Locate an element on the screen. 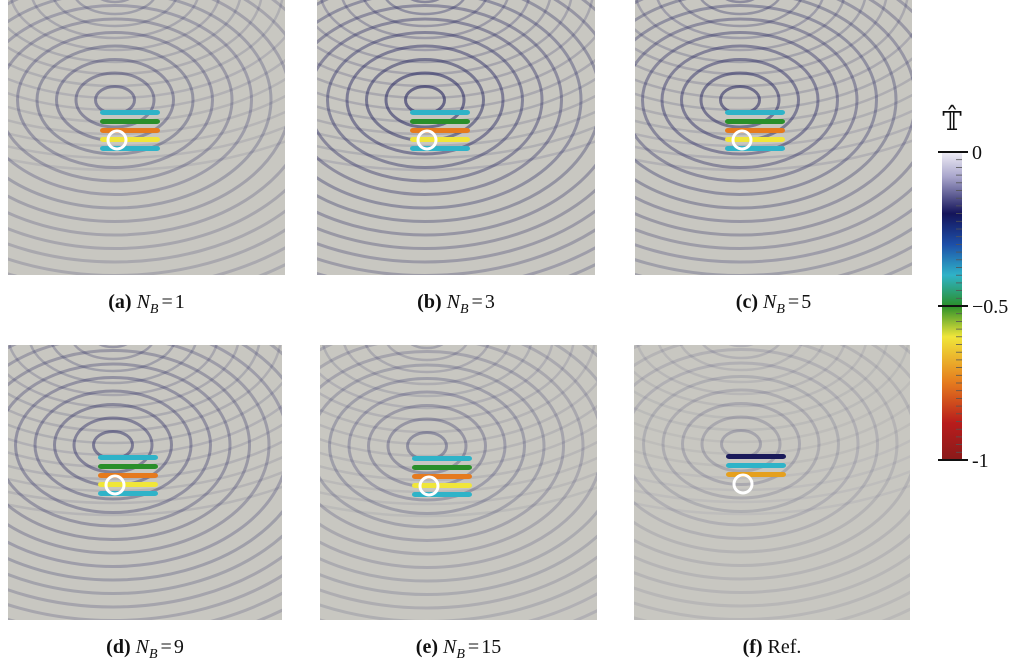 The image size is (1024, 672). caption-label: (b) is located at coordinates (429, 302).